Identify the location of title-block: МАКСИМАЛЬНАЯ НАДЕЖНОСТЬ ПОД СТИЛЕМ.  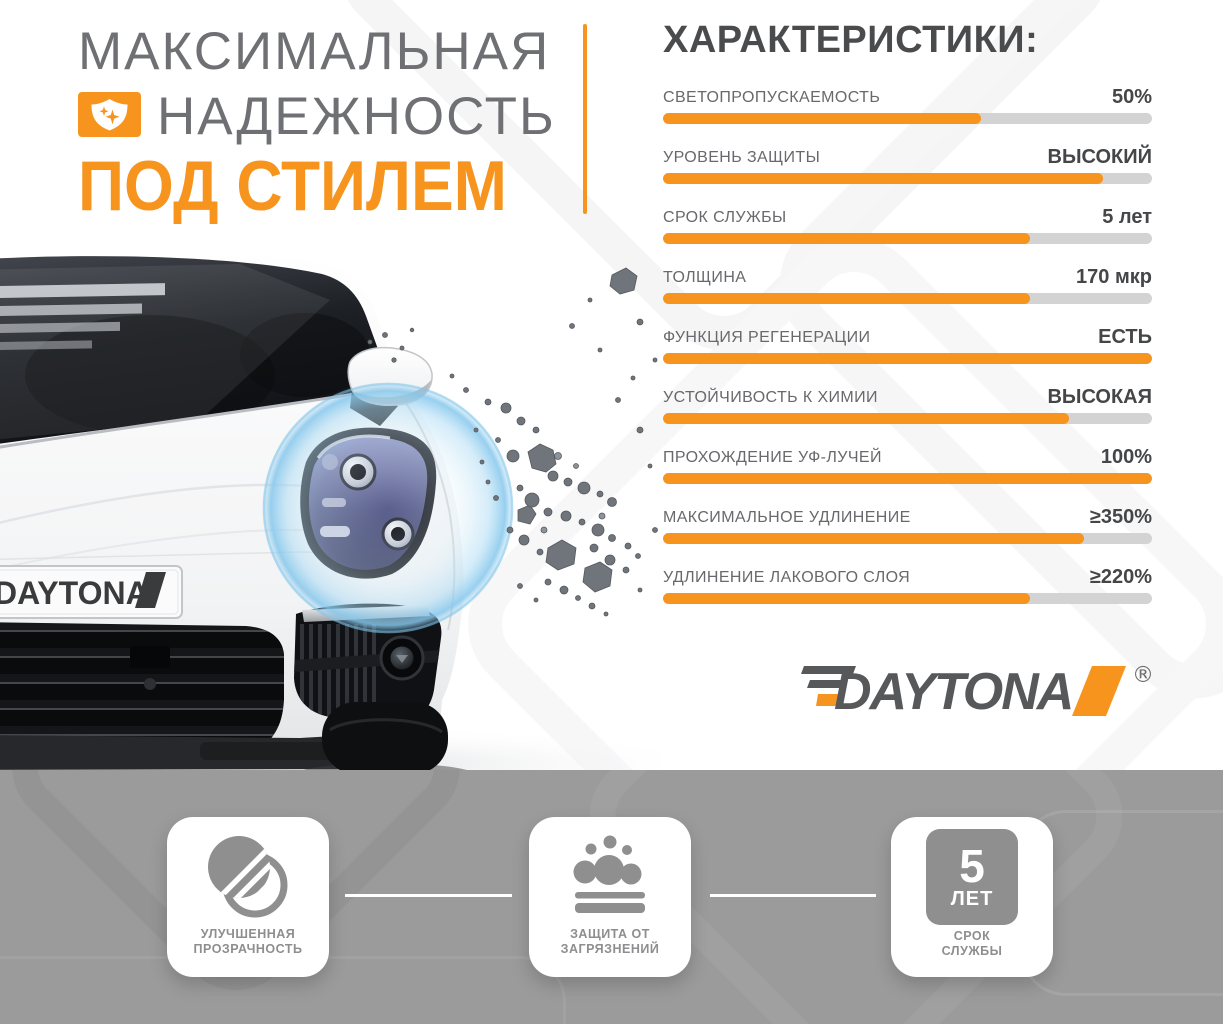
(317, 121).